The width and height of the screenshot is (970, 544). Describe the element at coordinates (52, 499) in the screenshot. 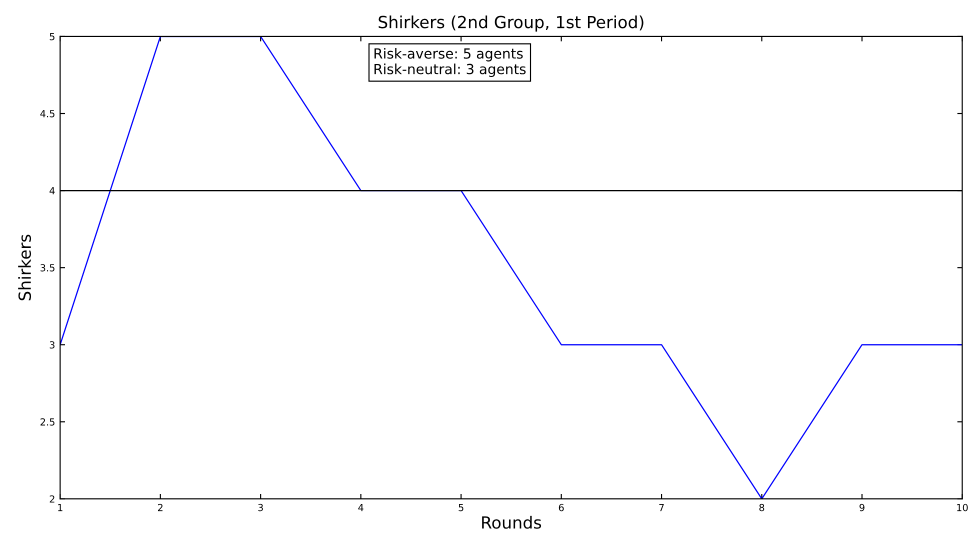

I see `y-tick-label: 2` at that location.